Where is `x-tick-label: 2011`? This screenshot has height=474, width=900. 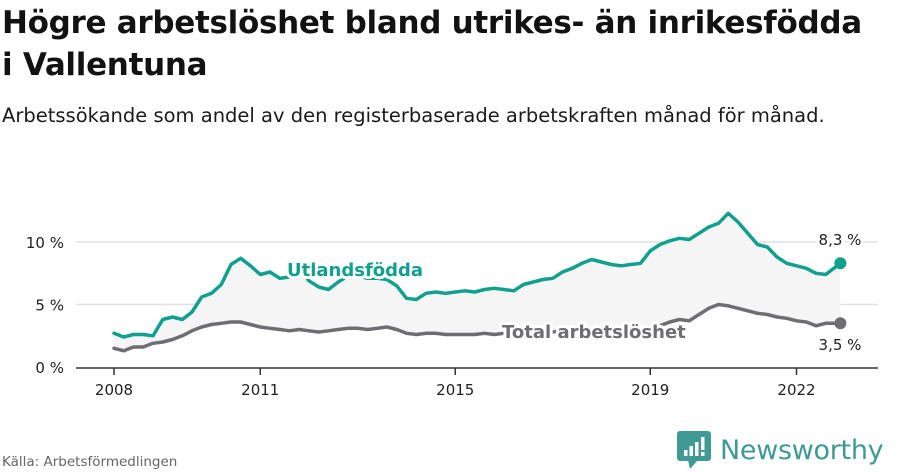
x-tick-label: 2011 is located at coordinates (260, 390).